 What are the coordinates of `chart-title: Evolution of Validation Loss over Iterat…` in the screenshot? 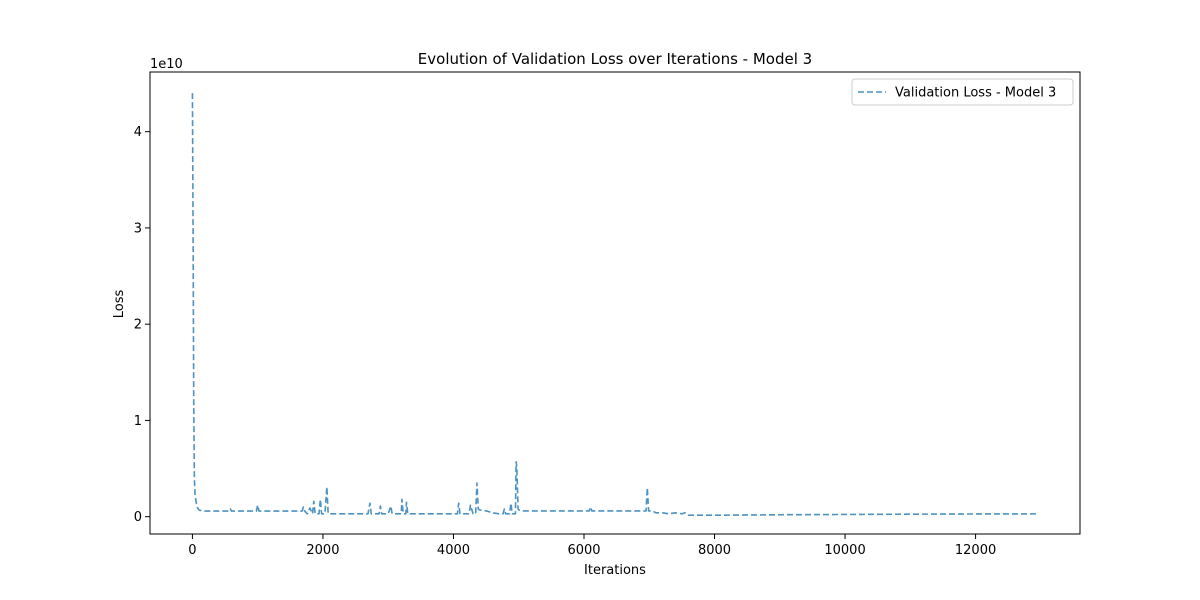 It's located at (615, 59).